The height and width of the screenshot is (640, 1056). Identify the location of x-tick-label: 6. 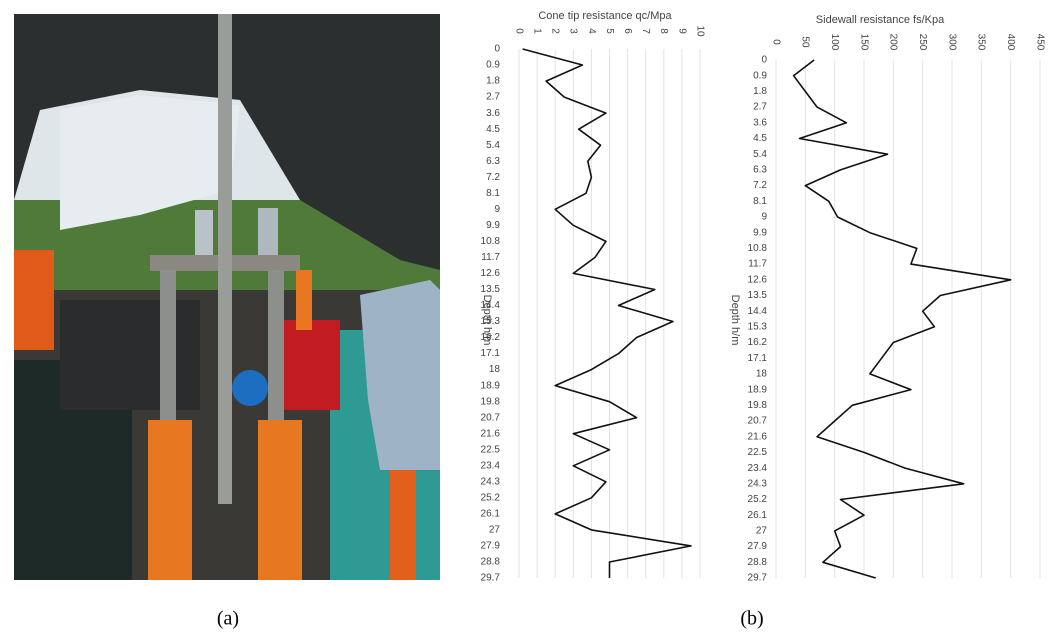
(627, 31).